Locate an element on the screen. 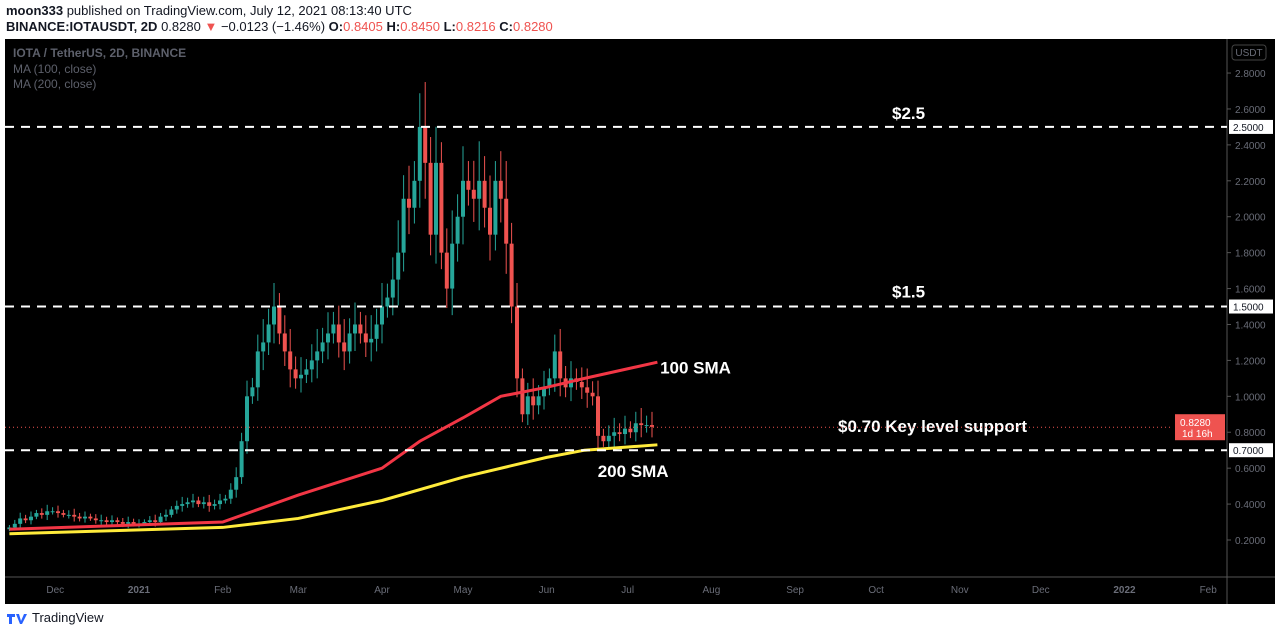 The height and width of the screenshot is (635, 1280). level-annotation: $0.70 Key level support is located at coordinates (932, 426).